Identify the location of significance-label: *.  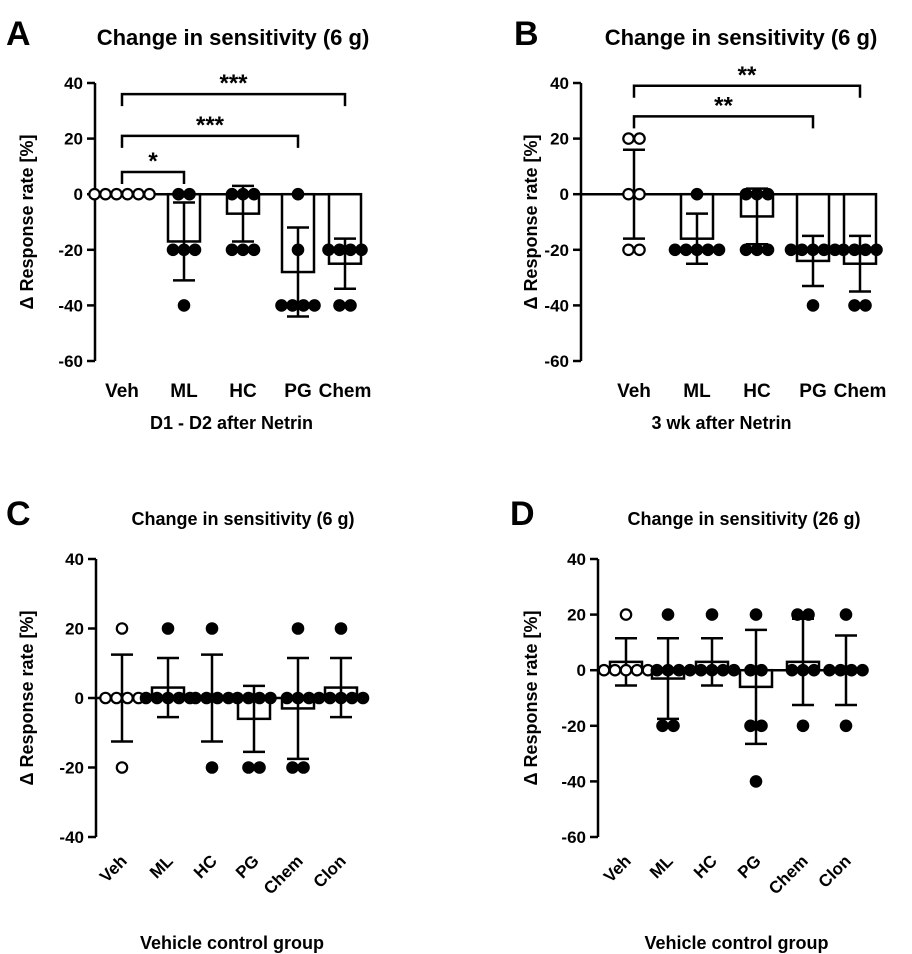
(153, 161).